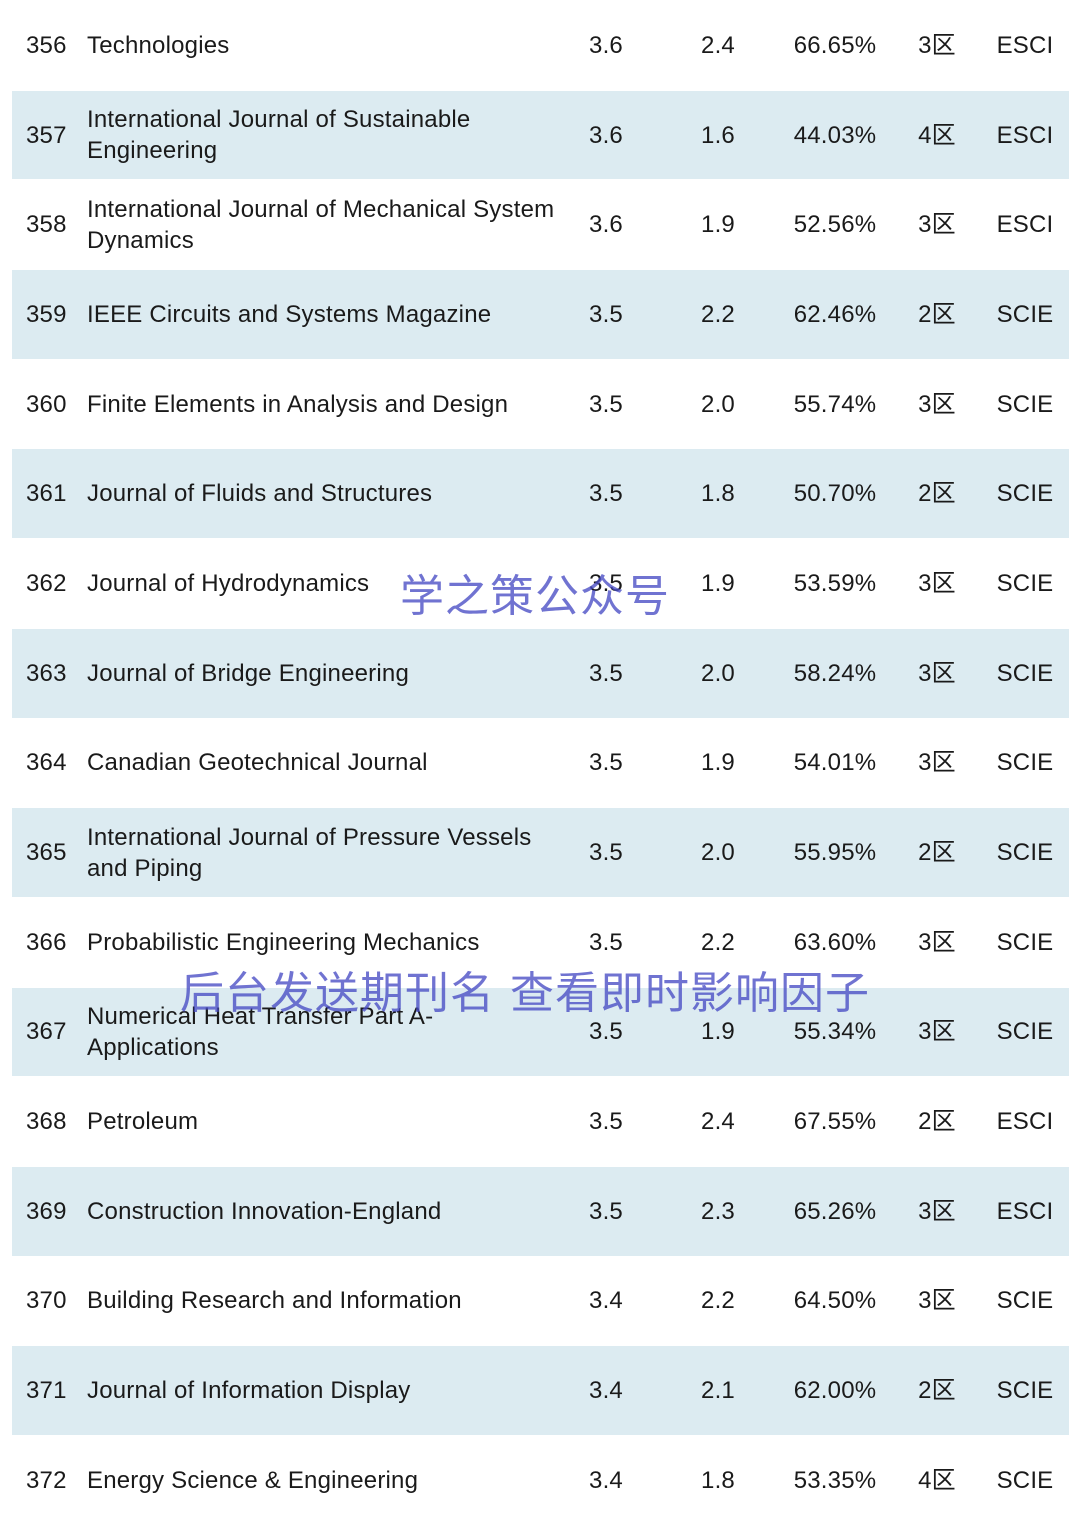  What do you see at coordinates (718, 135) in the screenshot?
I see `secondary-factor-cell: 1.6` at bounding box center [718, 135].